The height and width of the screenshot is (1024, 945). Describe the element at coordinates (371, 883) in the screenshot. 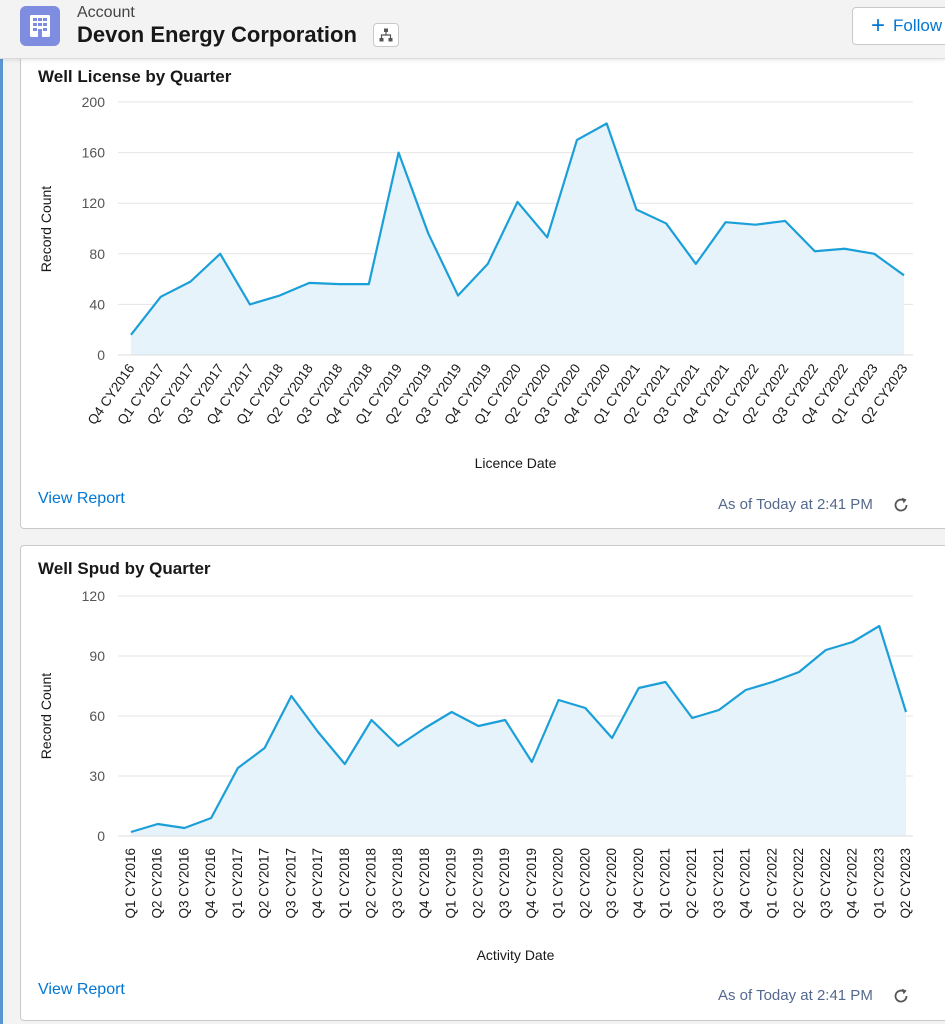

I see `x-tick-label: Q2 CY2018` at that location.